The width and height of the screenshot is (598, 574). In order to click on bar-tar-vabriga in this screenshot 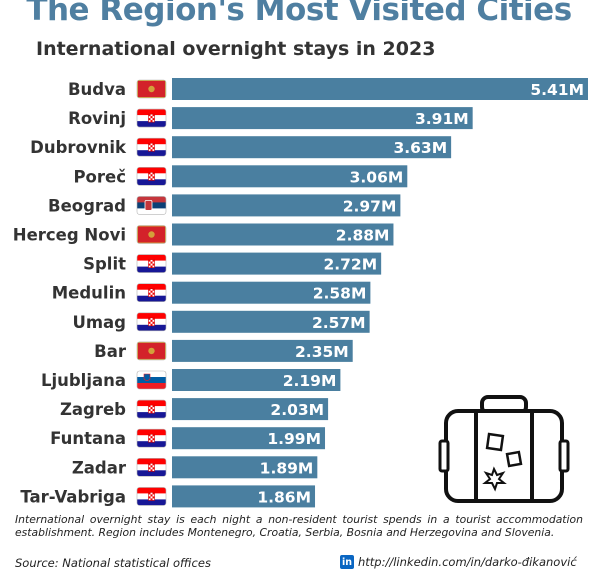, I will do `click(244, 496)`.